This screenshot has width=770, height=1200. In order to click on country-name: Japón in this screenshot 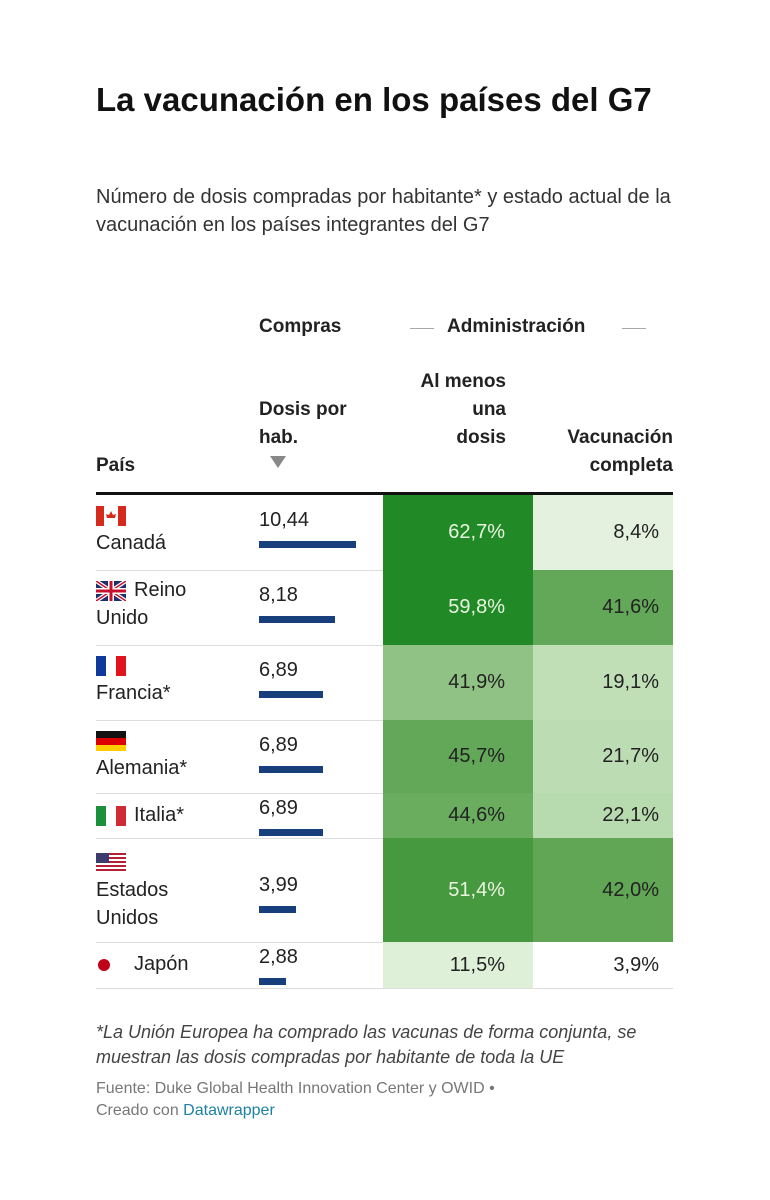, I will do `click(161, 964)`.